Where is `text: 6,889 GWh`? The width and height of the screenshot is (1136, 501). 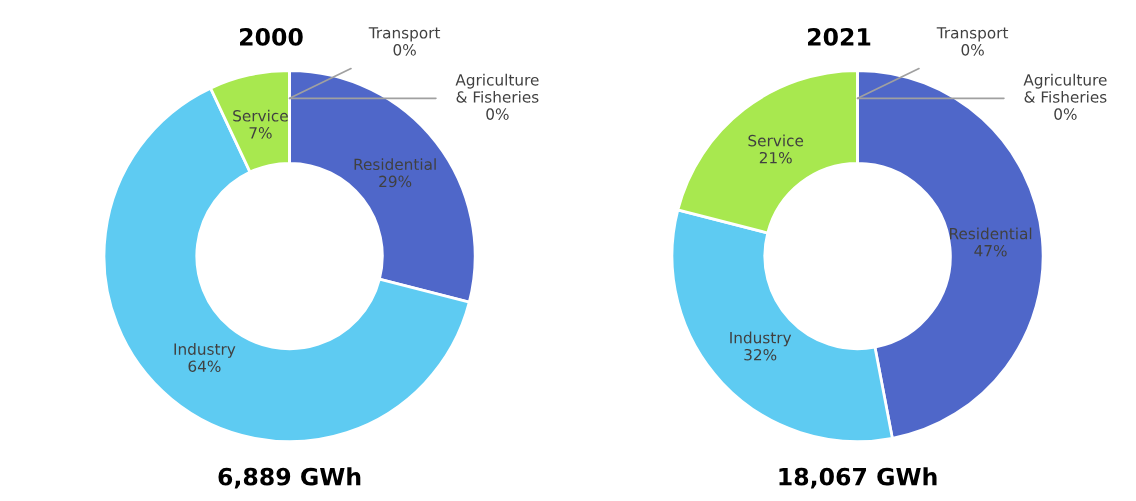
text: 6,889 GWh is located at coordinates (289, 478).